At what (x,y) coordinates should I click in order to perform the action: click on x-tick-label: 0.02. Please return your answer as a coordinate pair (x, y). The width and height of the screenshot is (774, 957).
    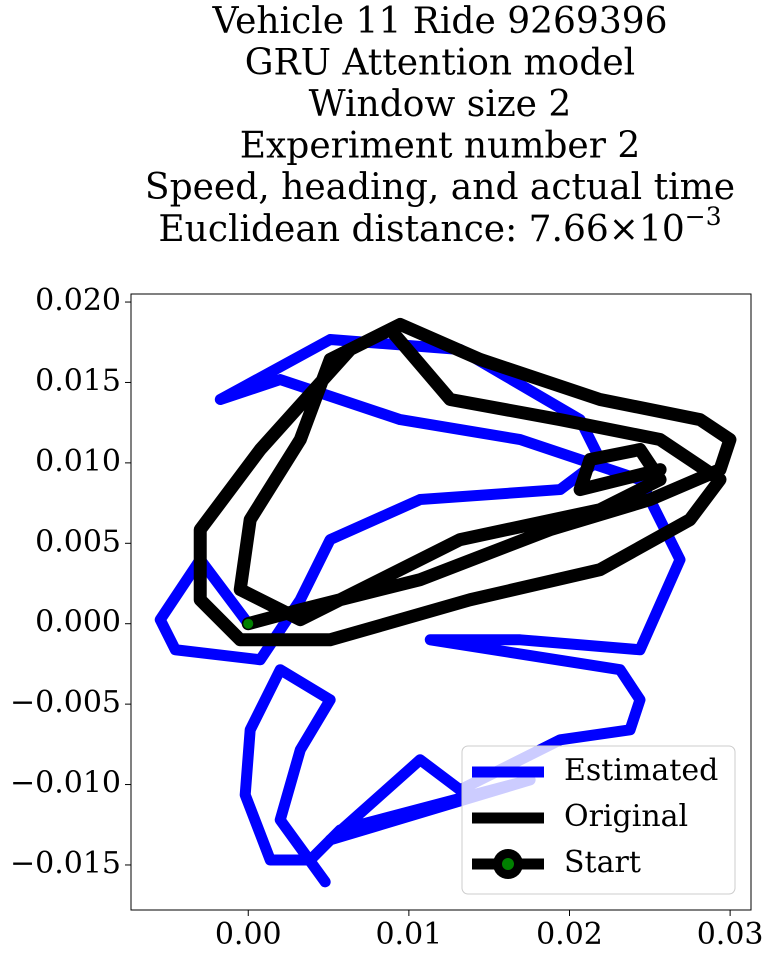
    Looking at the image, I should click on (569, 934).